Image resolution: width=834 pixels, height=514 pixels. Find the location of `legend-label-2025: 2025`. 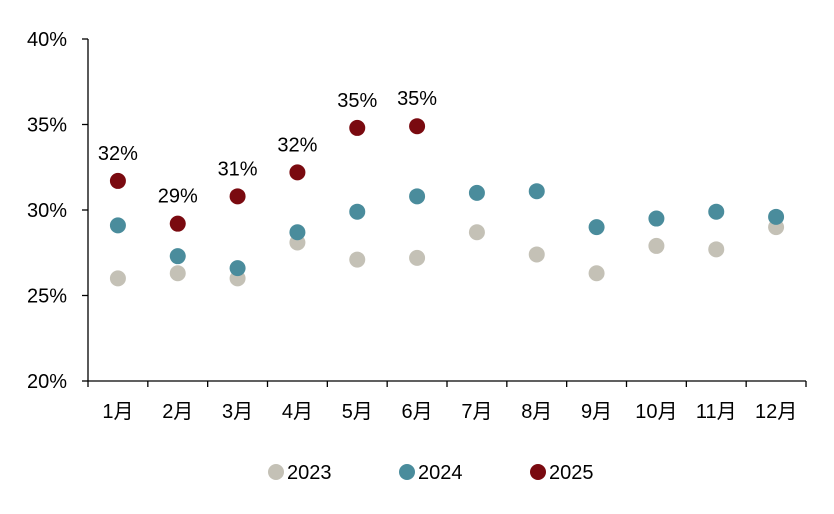

legend-label-2025: 2025 is located at coordinates (571, 473).